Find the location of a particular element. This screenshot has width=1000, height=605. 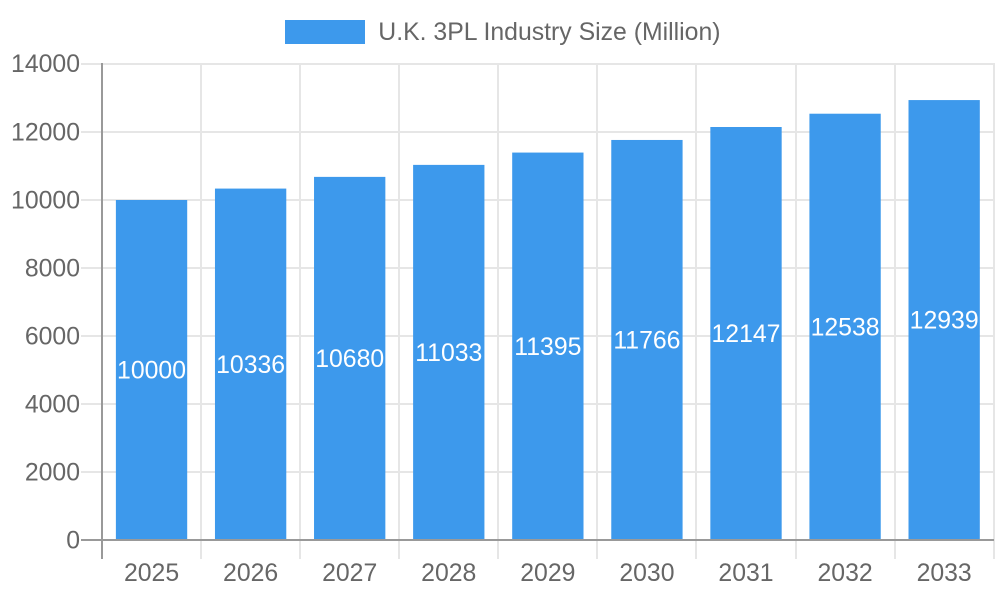

svg-text: 2031 is located at coordinates (745, 573).